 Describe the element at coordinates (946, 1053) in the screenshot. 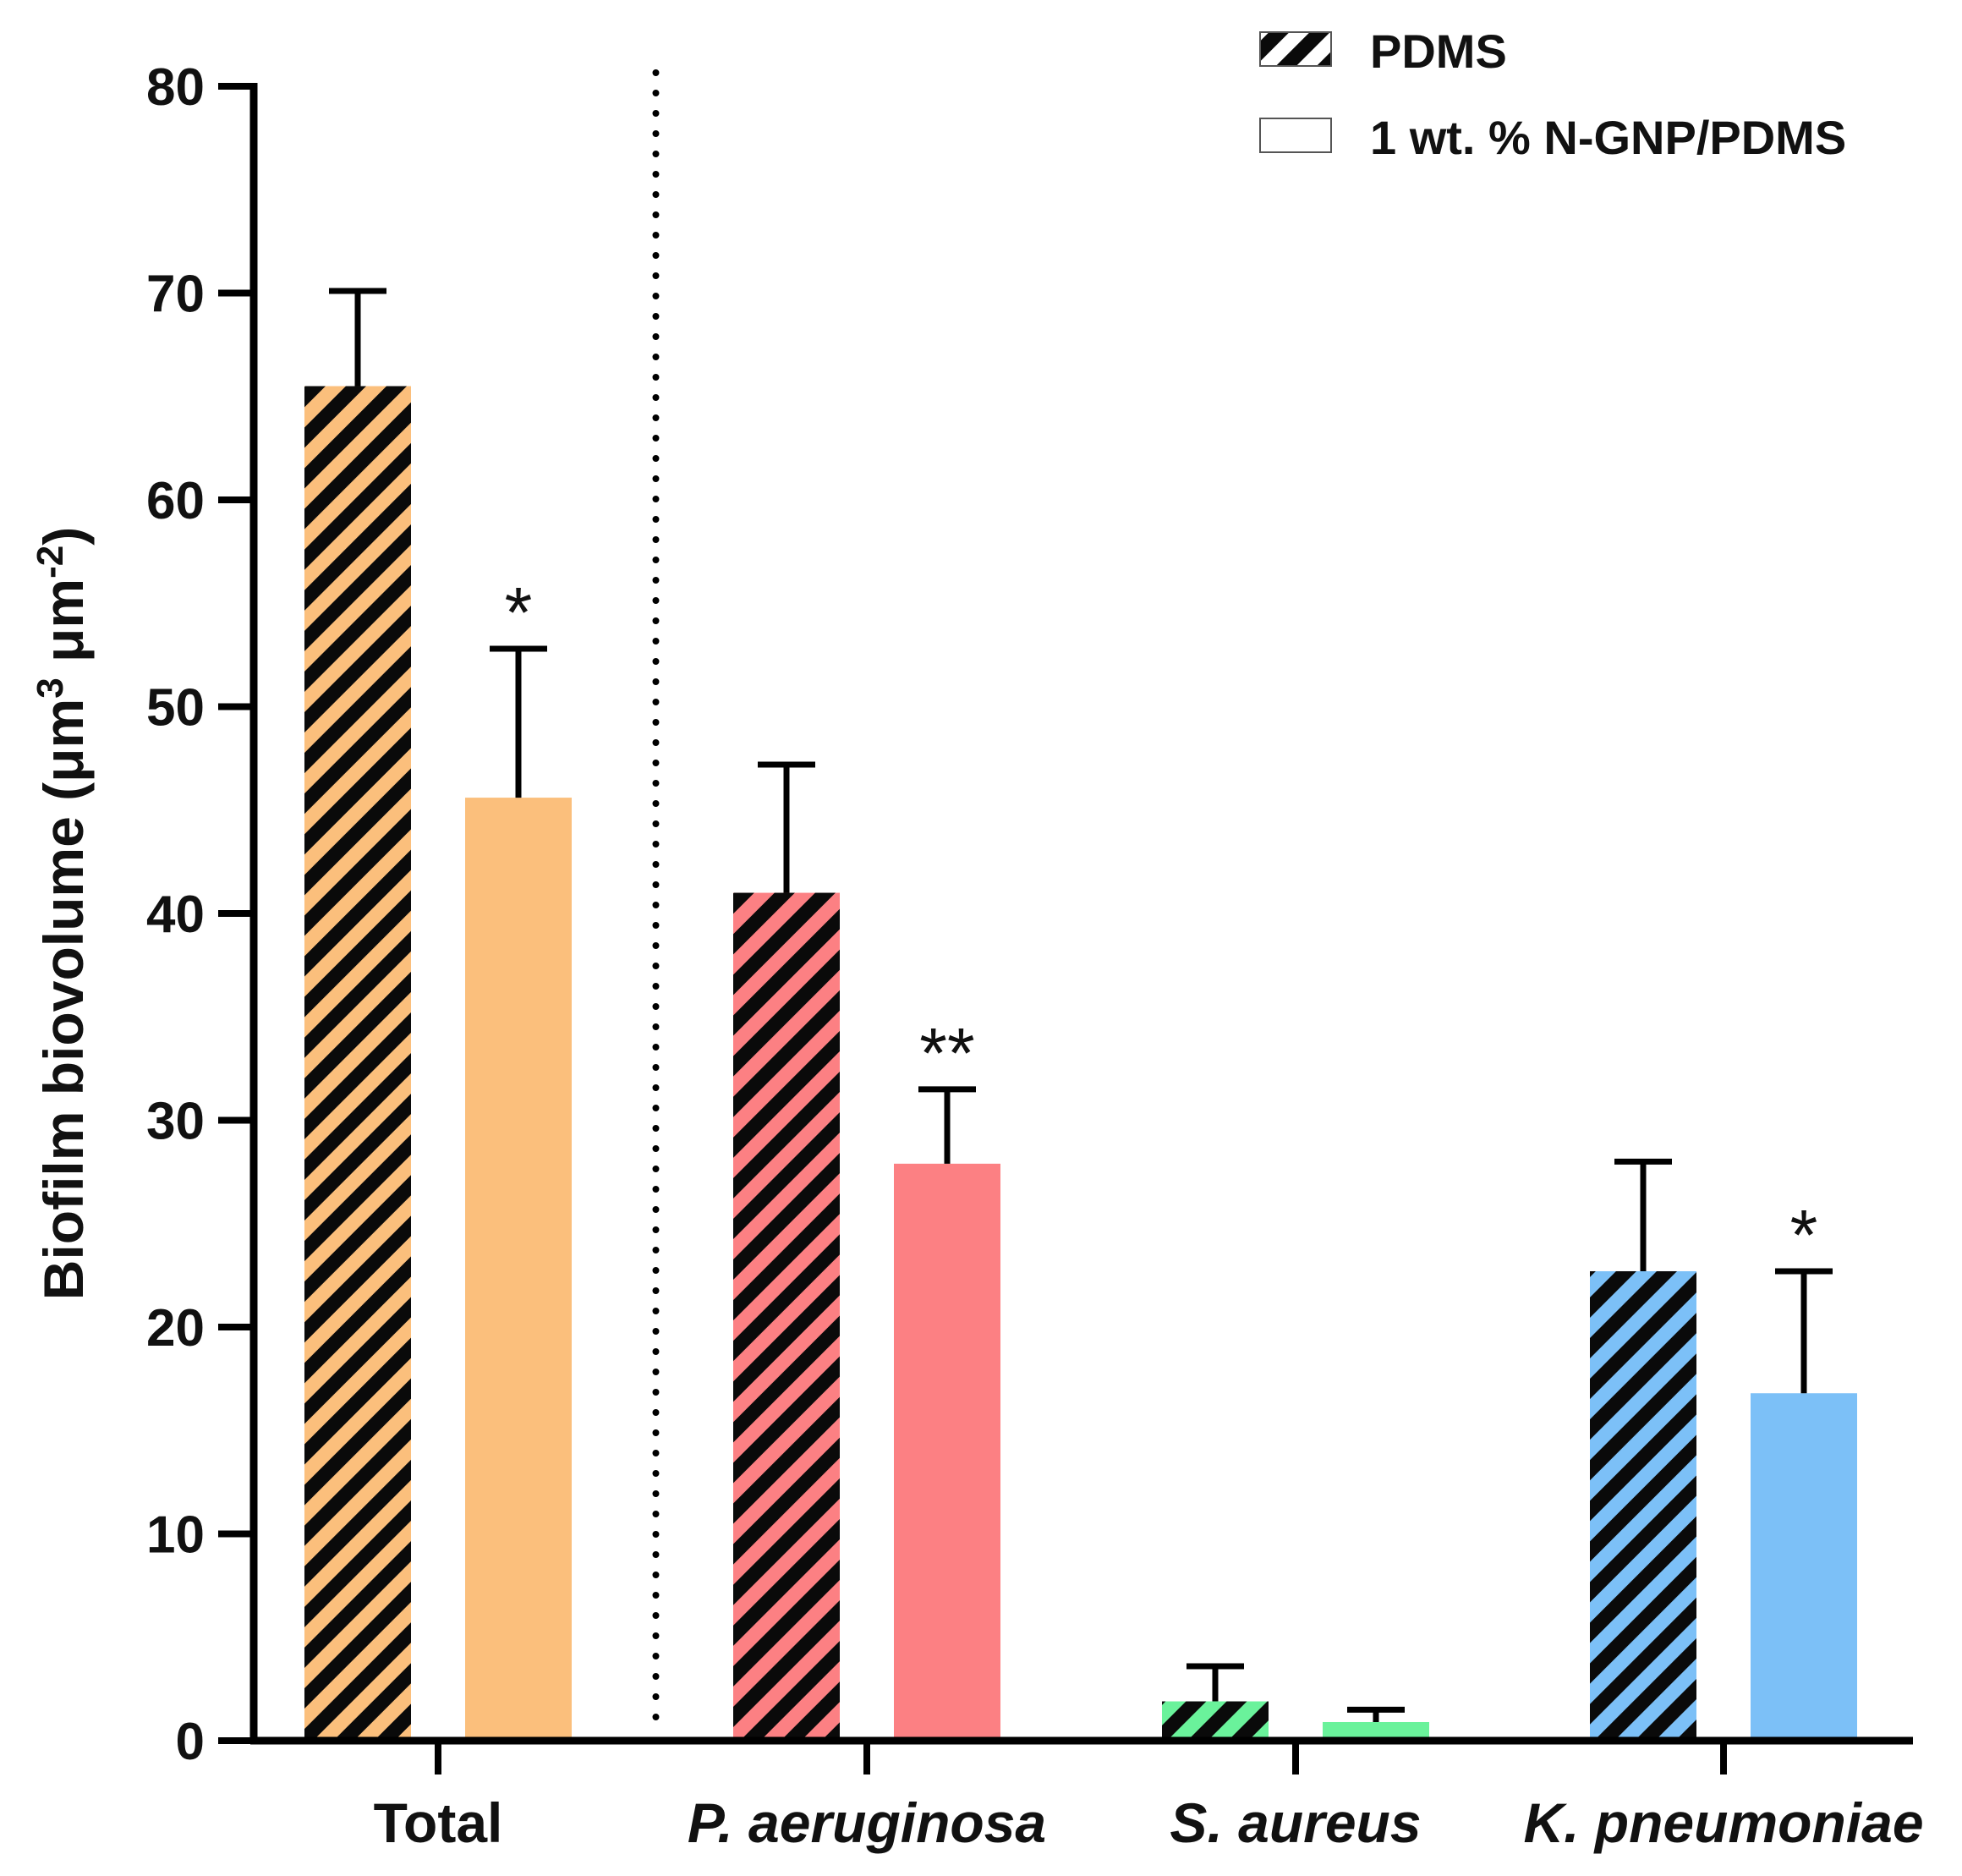

I see `significance-mark: **` at that location.